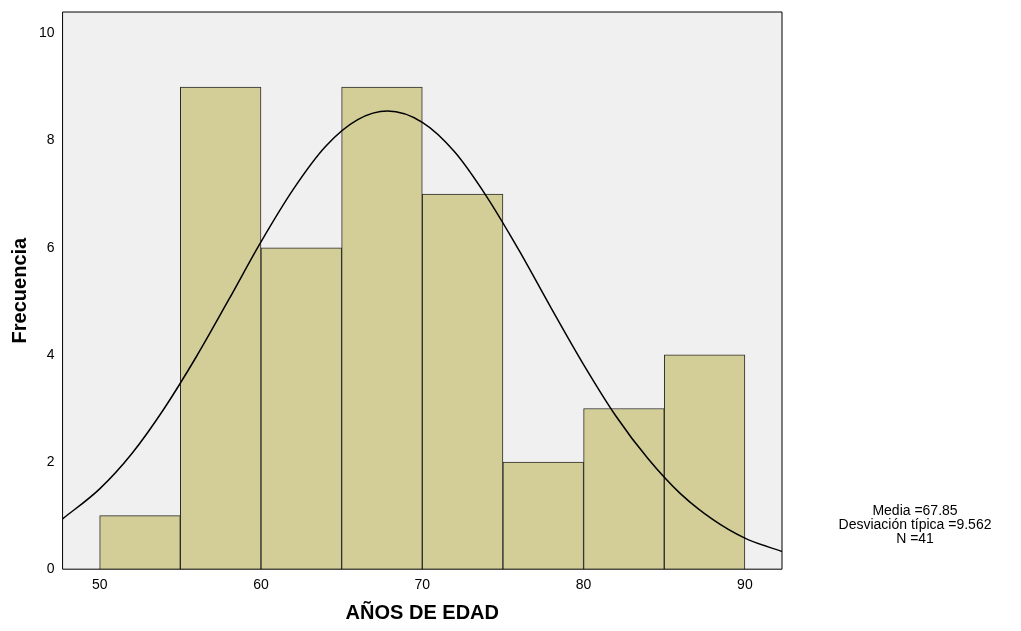  I want to click on x-axis-title: AÑOS DE EDAD, so click(422, 611).